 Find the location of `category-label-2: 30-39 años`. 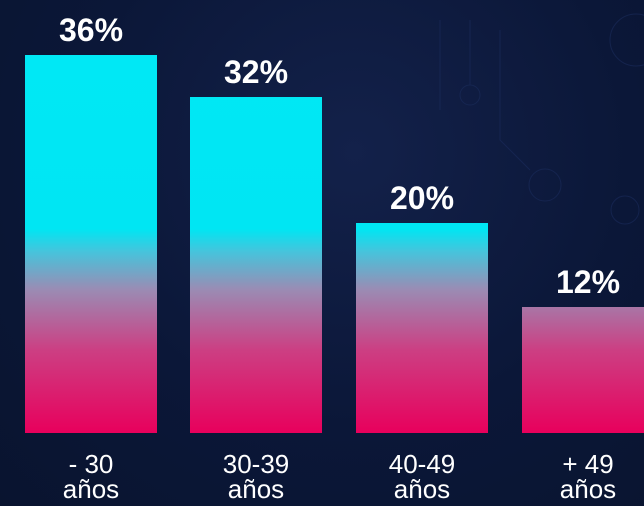

category-label-2: 30-39 años is located at coordinates (256, 476).